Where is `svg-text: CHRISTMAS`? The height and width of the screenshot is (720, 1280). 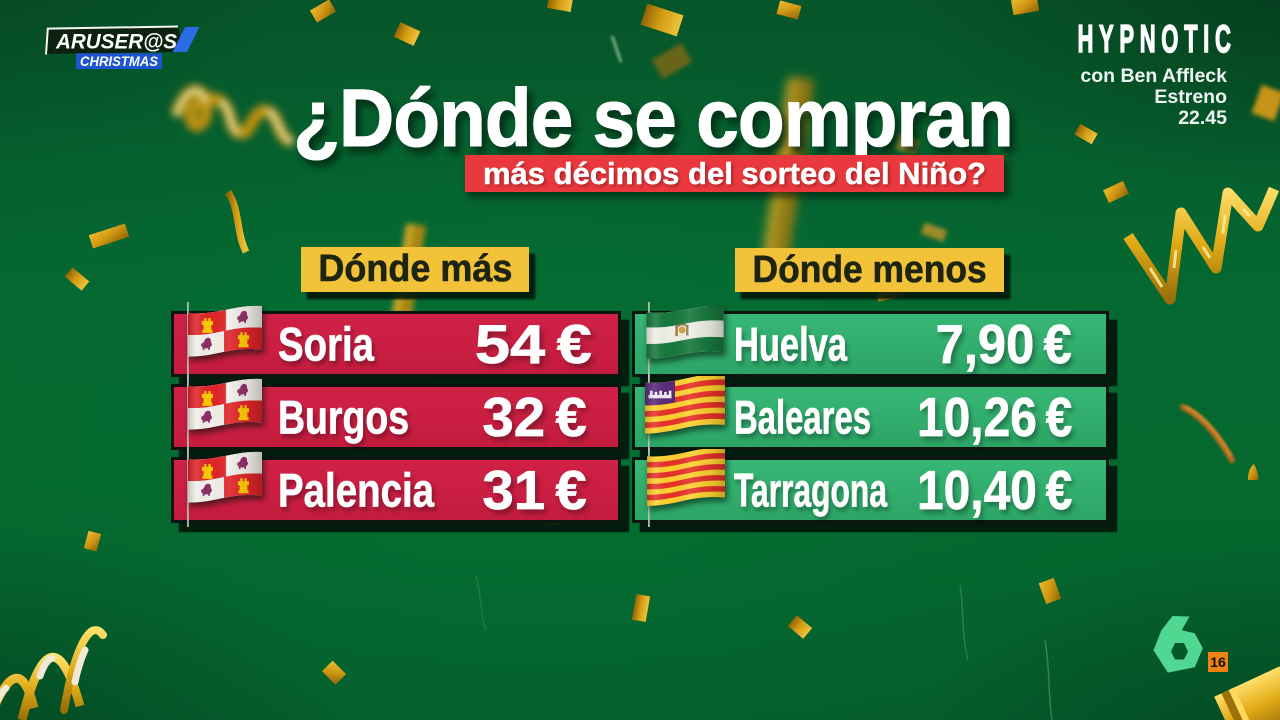
svg-text: CHRISTMAS is located at coordinates (119, 61).